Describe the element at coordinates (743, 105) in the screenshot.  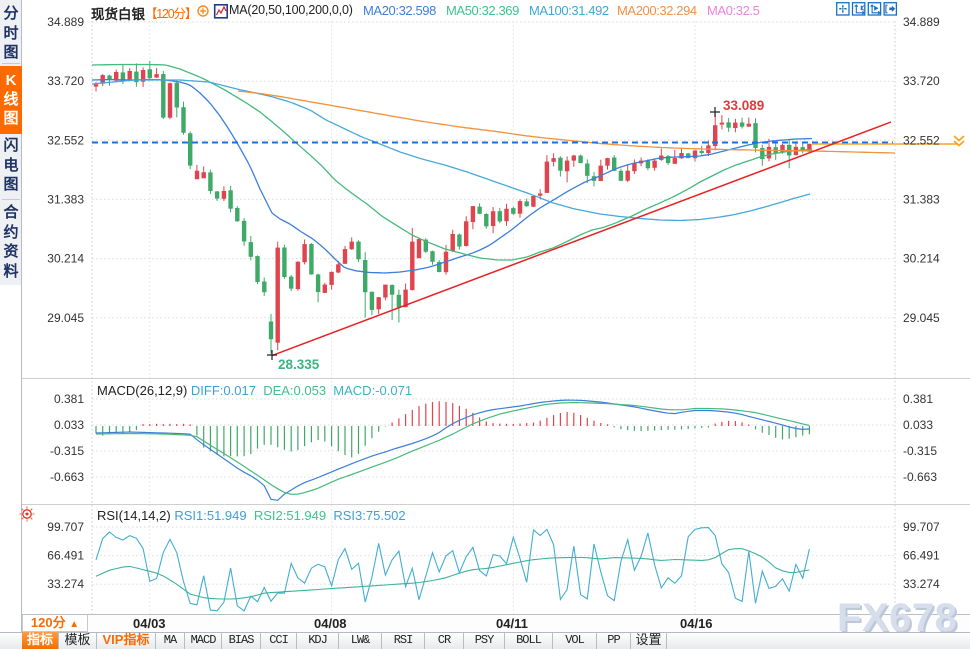
I see `svg-text: 33.089` at that location.